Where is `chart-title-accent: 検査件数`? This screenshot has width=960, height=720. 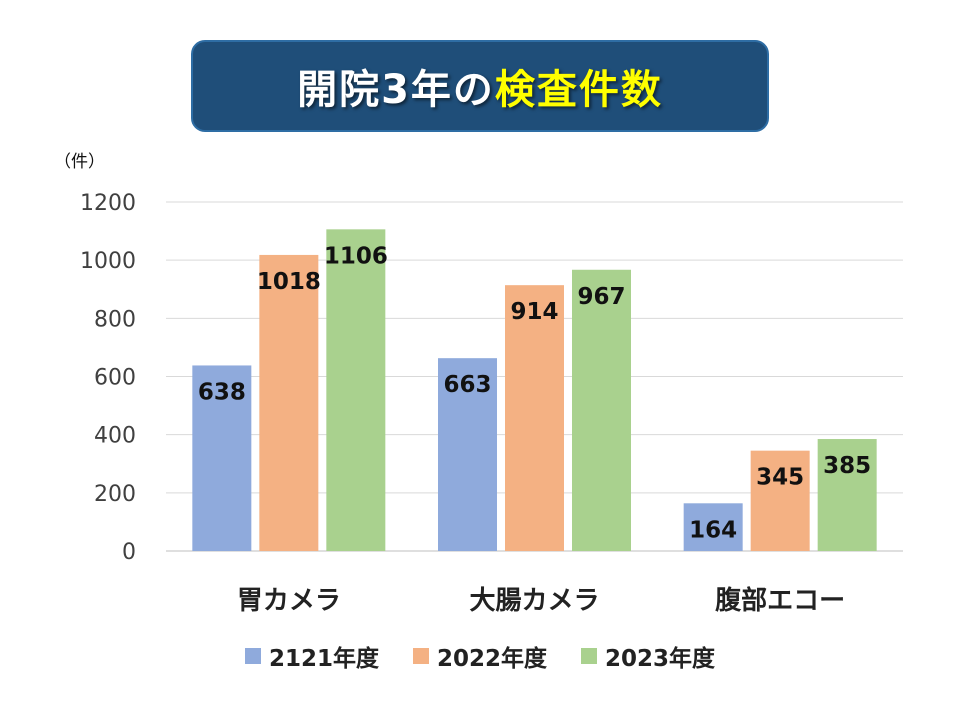
chart-title-accent: 検査件数 is located at coordinates (578, 90).